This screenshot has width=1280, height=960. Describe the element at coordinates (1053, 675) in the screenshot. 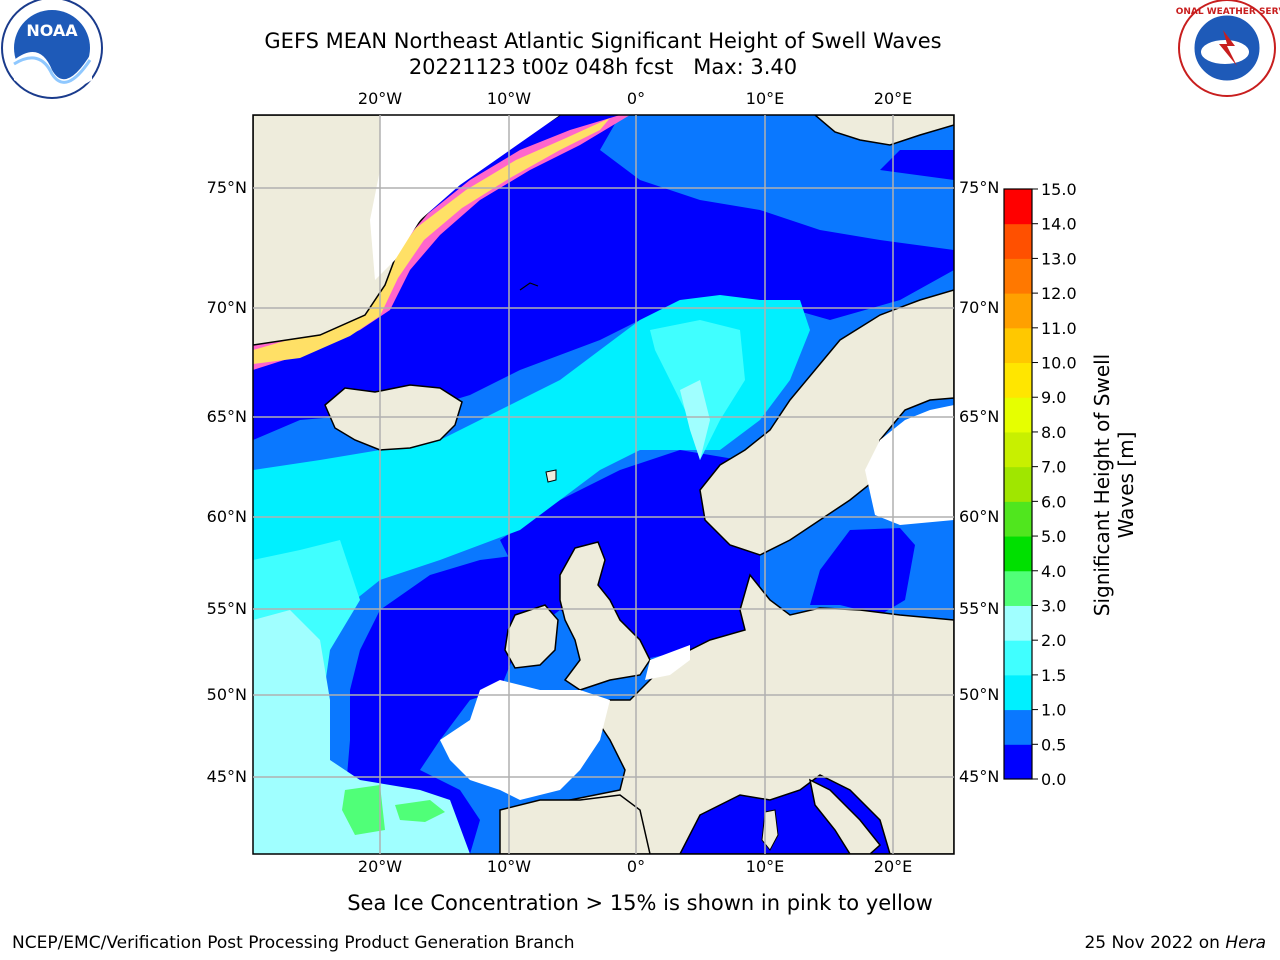

I see `colorbar-tick-label: 1.5` at that location.